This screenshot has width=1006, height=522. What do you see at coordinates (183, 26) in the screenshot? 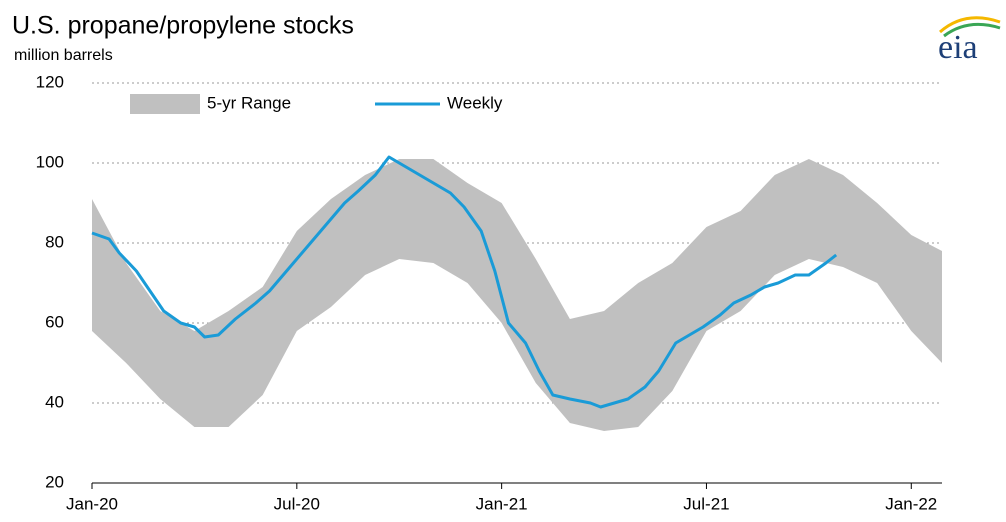
I see `chart-title: U.S. propane/propylene stocks` at bounding box center [183, 26].